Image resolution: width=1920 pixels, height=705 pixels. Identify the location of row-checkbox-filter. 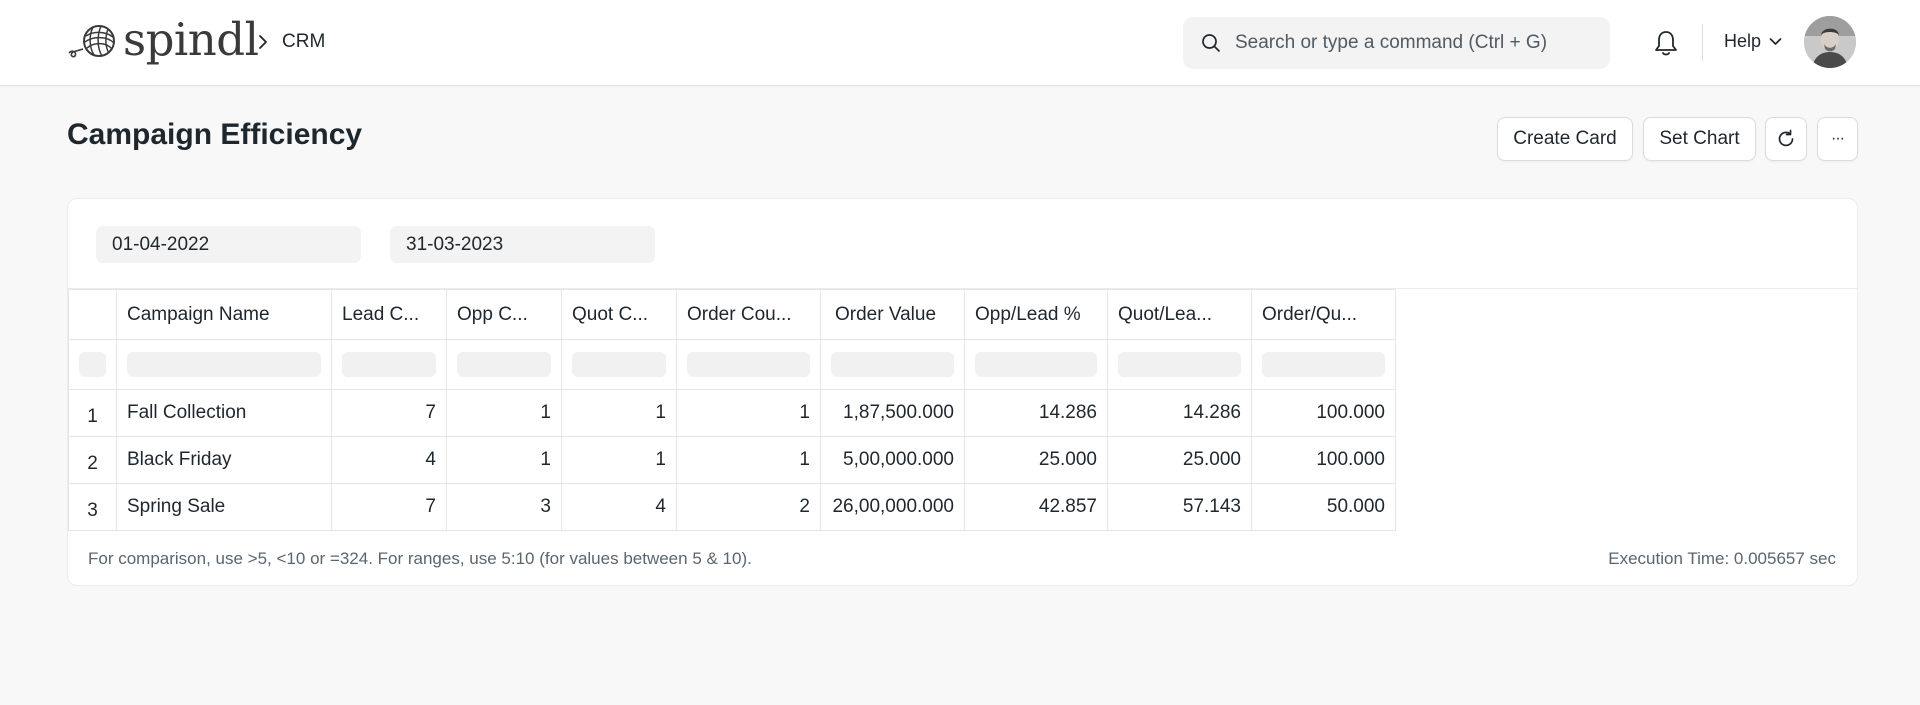
(92, 364).